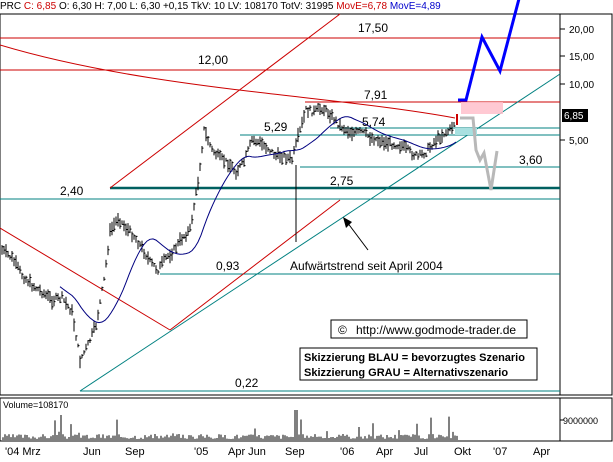  I want to click on header-change: +0,15, so click(175, 6).